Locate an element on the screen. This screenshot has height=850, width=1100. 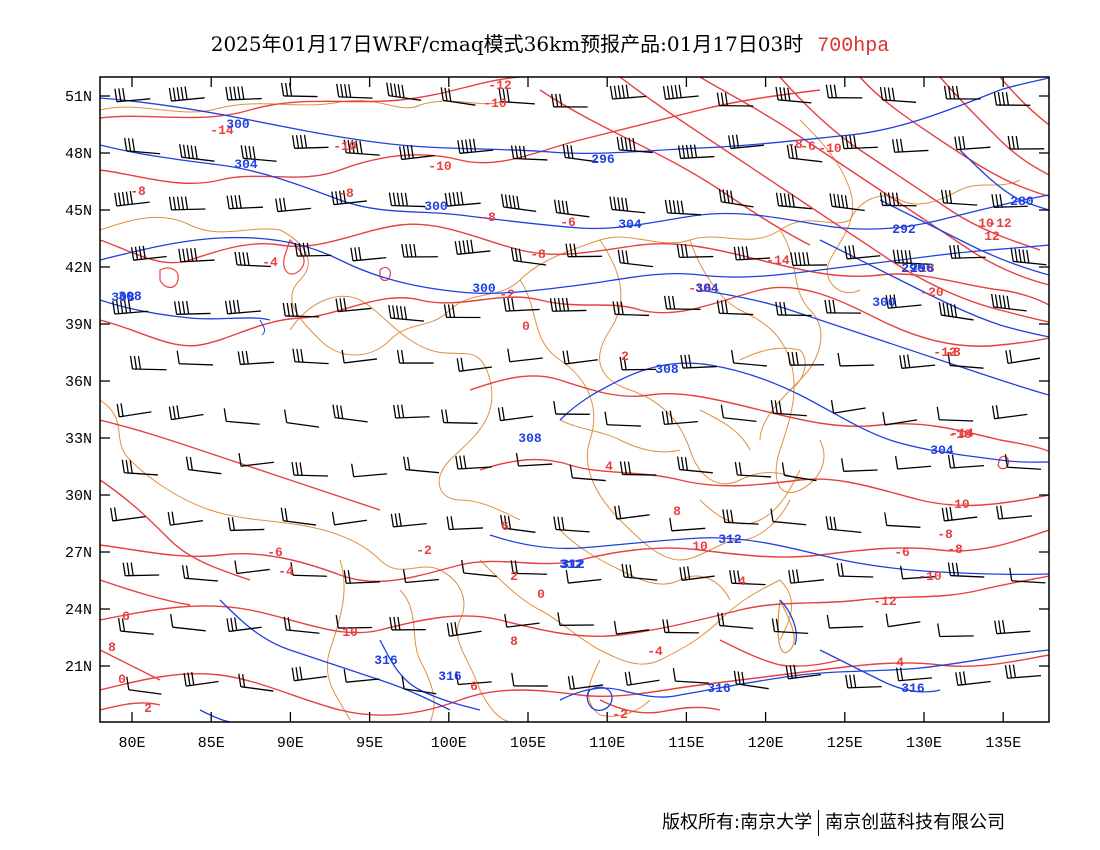
lon-tick-label: 120E is located at coordinates (766, 743).